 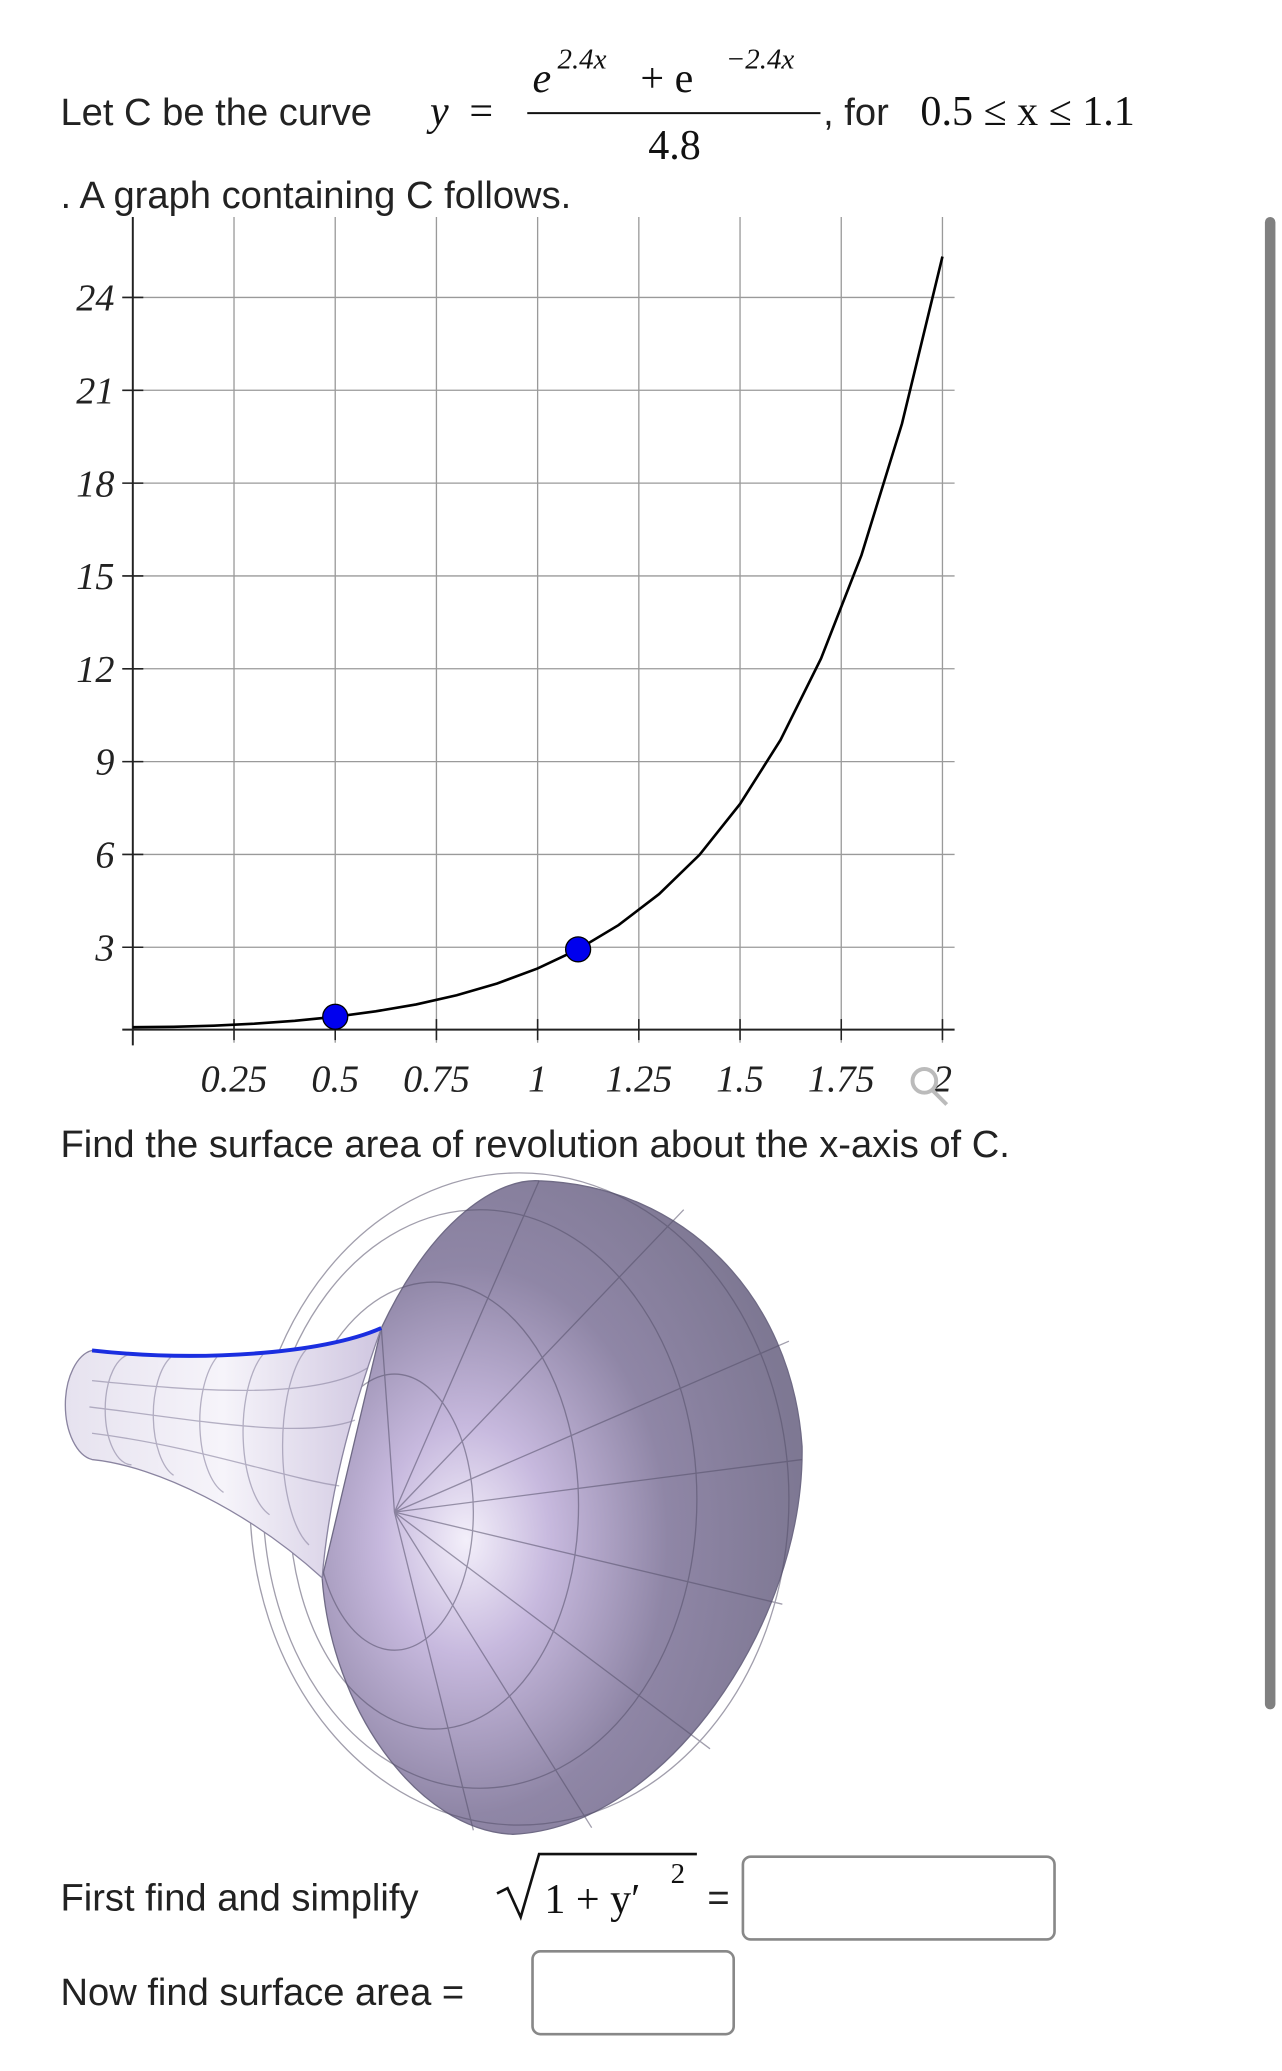 What do you see at coordinates (542, 79) in the screenshot?
I see `math-base: e` at bounding box center [542, 79].